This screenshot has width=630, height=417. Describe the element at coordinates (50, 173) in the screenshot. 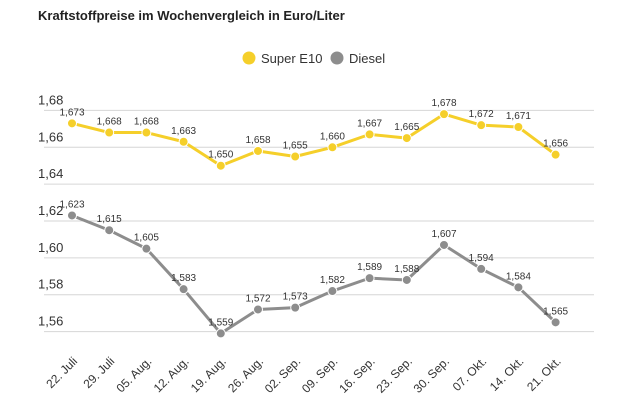

I see `y-tick-label: 1,64` at that location.